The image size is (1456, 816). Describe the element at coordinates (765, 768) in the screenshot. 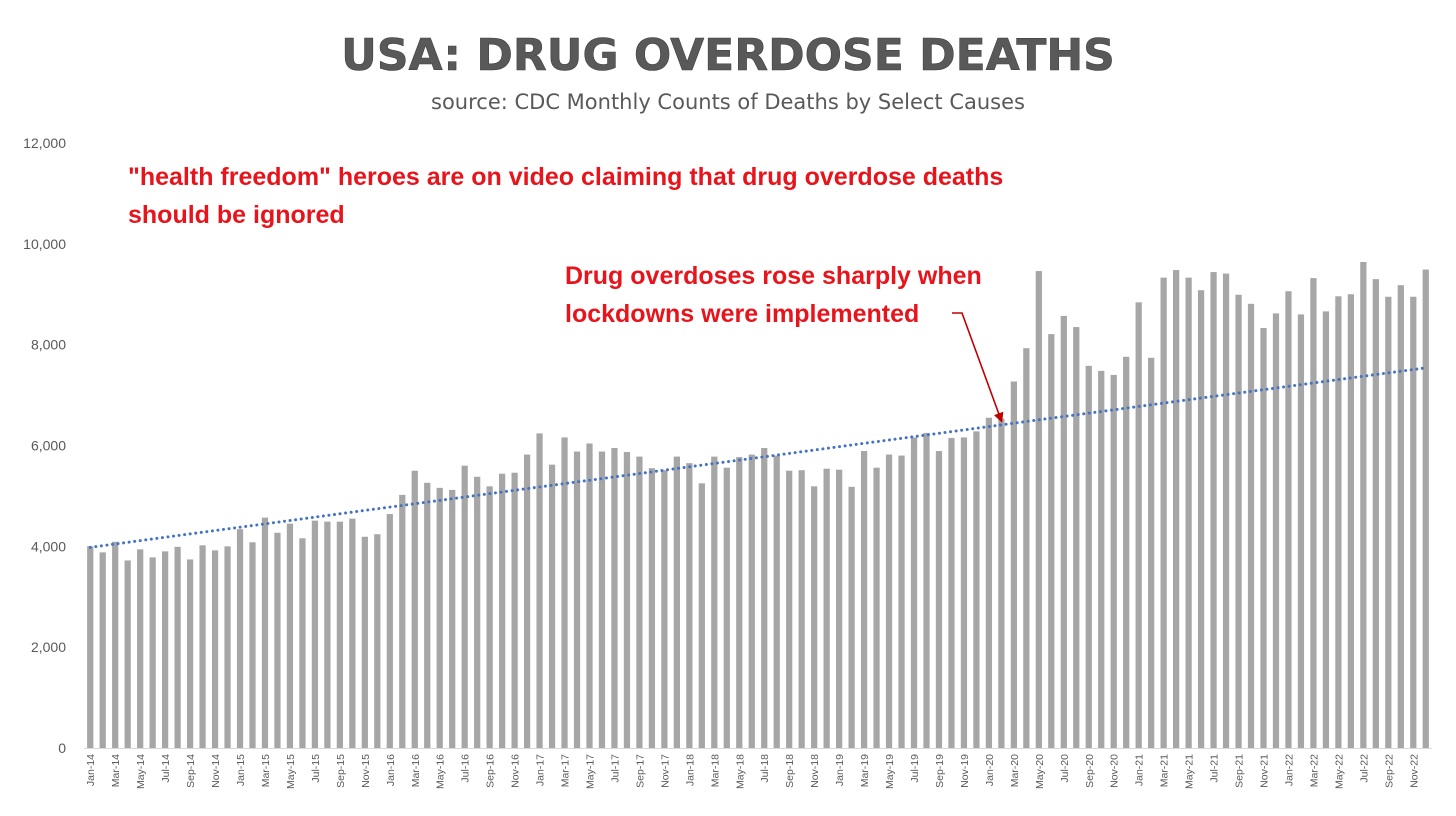

I see `x-tick-label: Jul-18` at that location.